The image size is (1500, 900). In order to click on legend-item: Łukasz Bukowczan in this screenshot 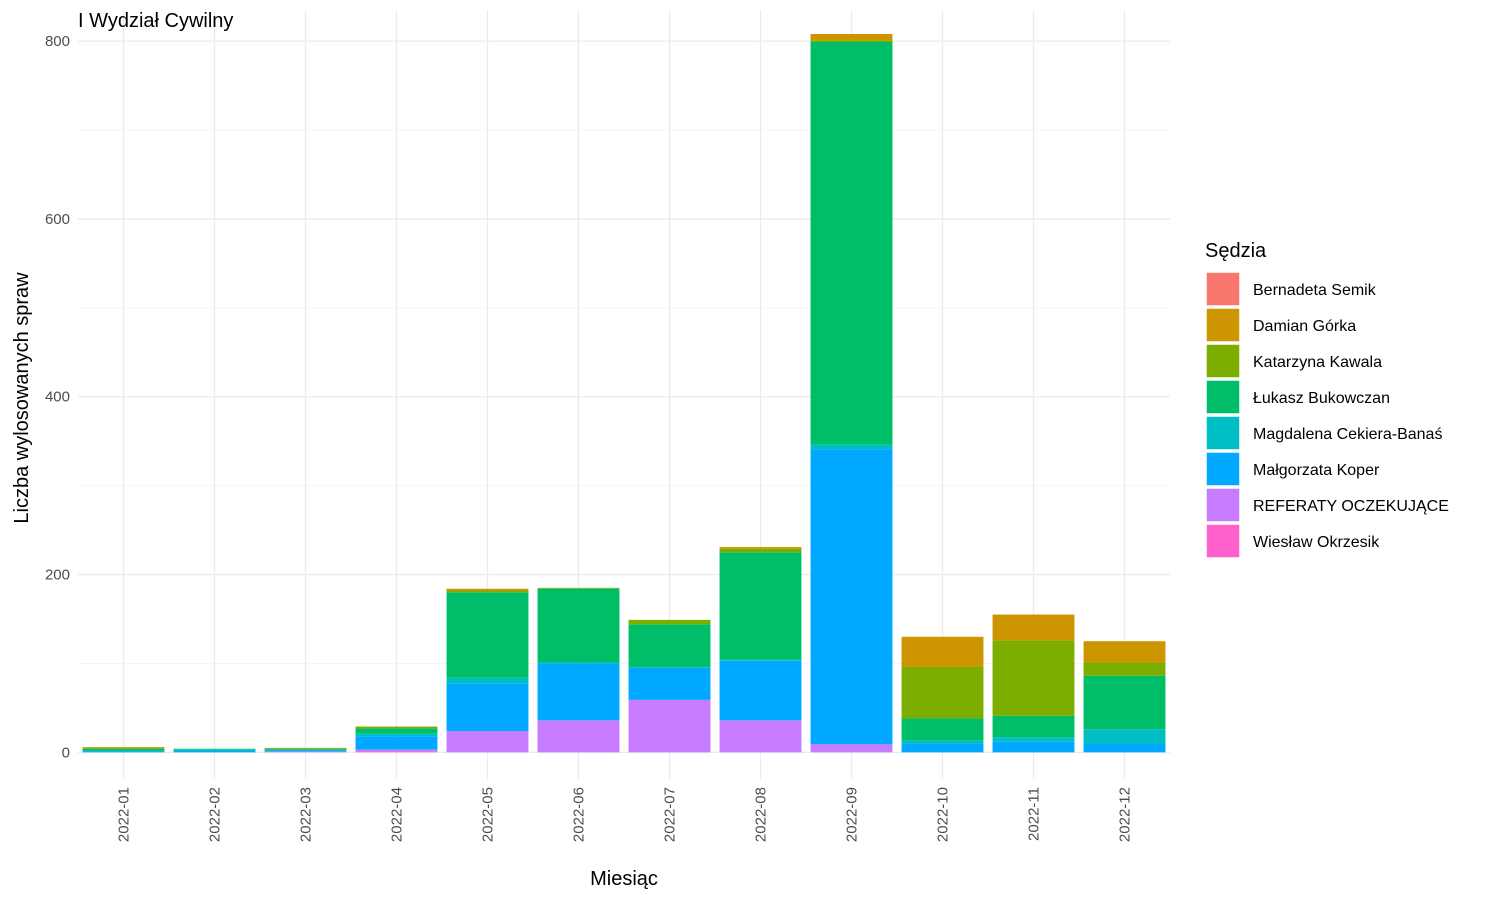, I will do `click(1297, 397)`.